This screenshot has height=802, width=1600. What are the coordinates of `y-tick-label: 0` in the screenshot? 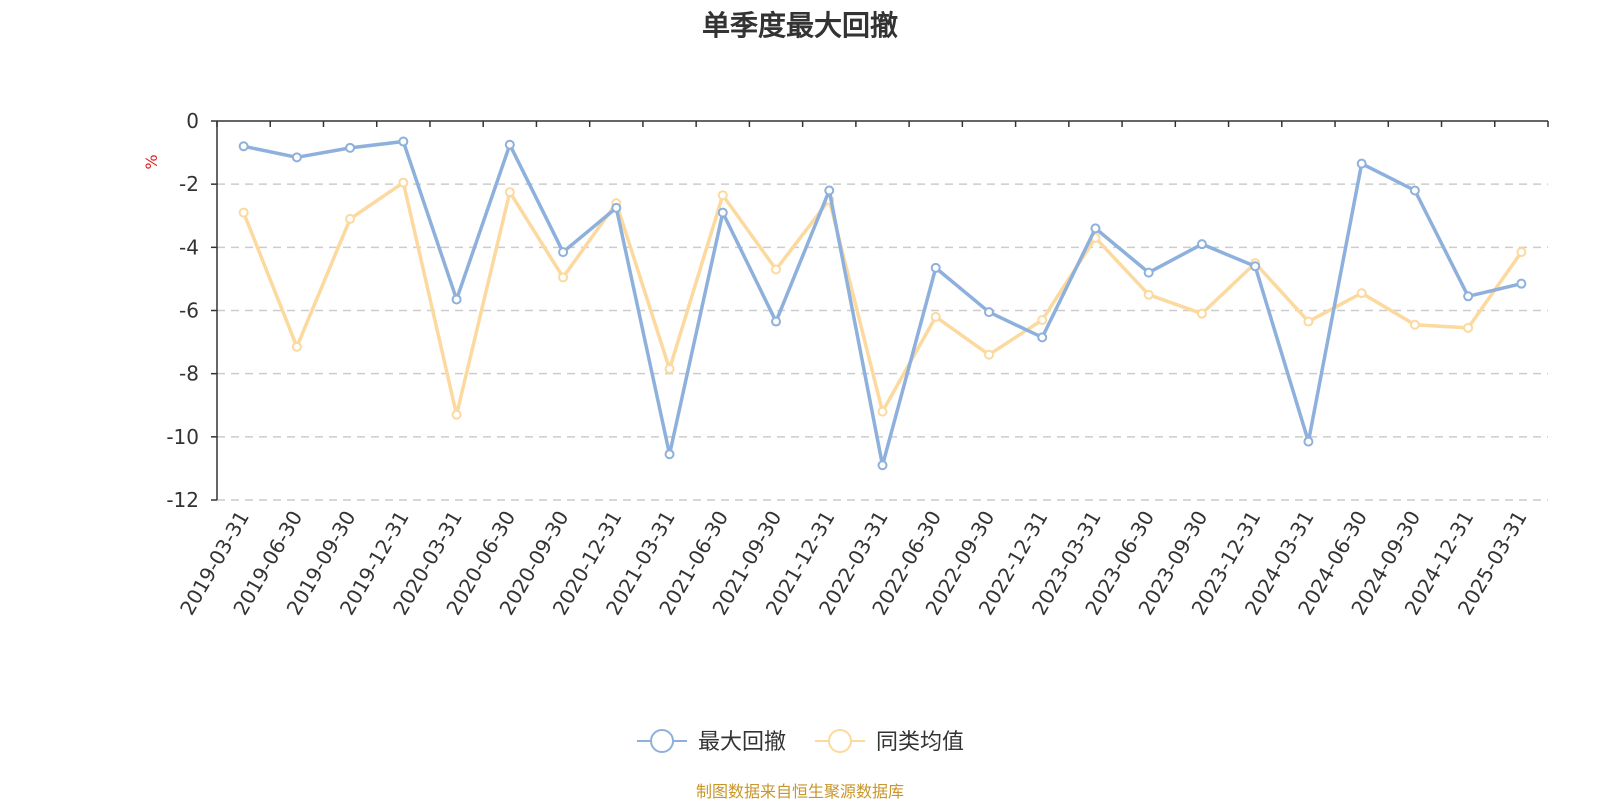 It's located at (192, 121).